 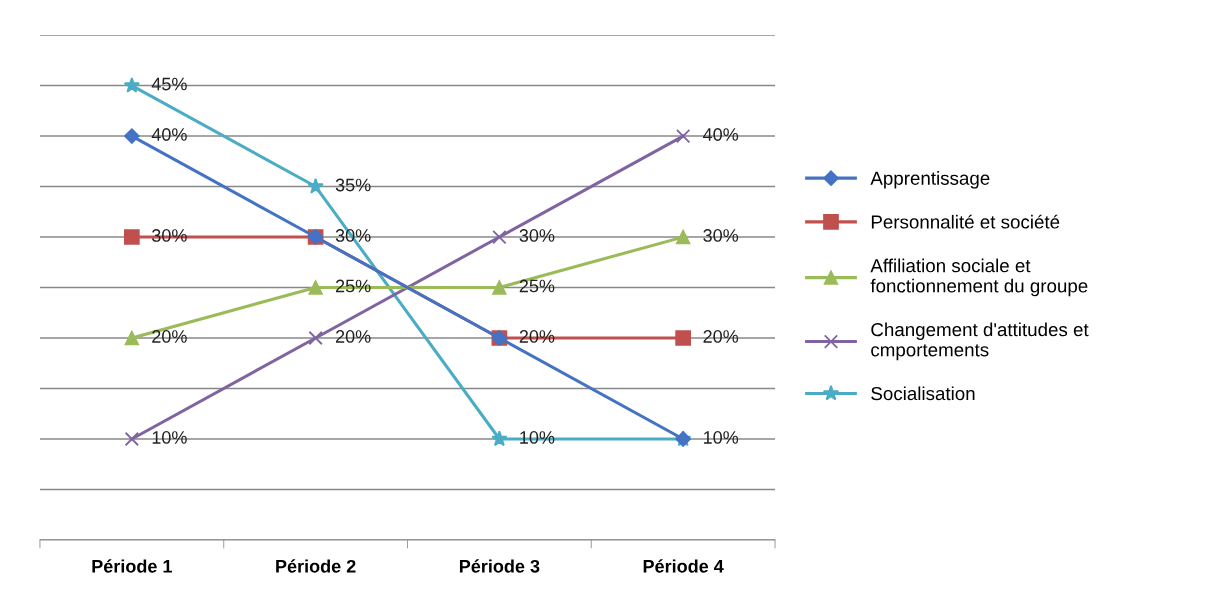 What do you see at coordinates (499, 566) in the screenshot?
I see `x-tick-label: Période 3` at bounding box center [499, 566].